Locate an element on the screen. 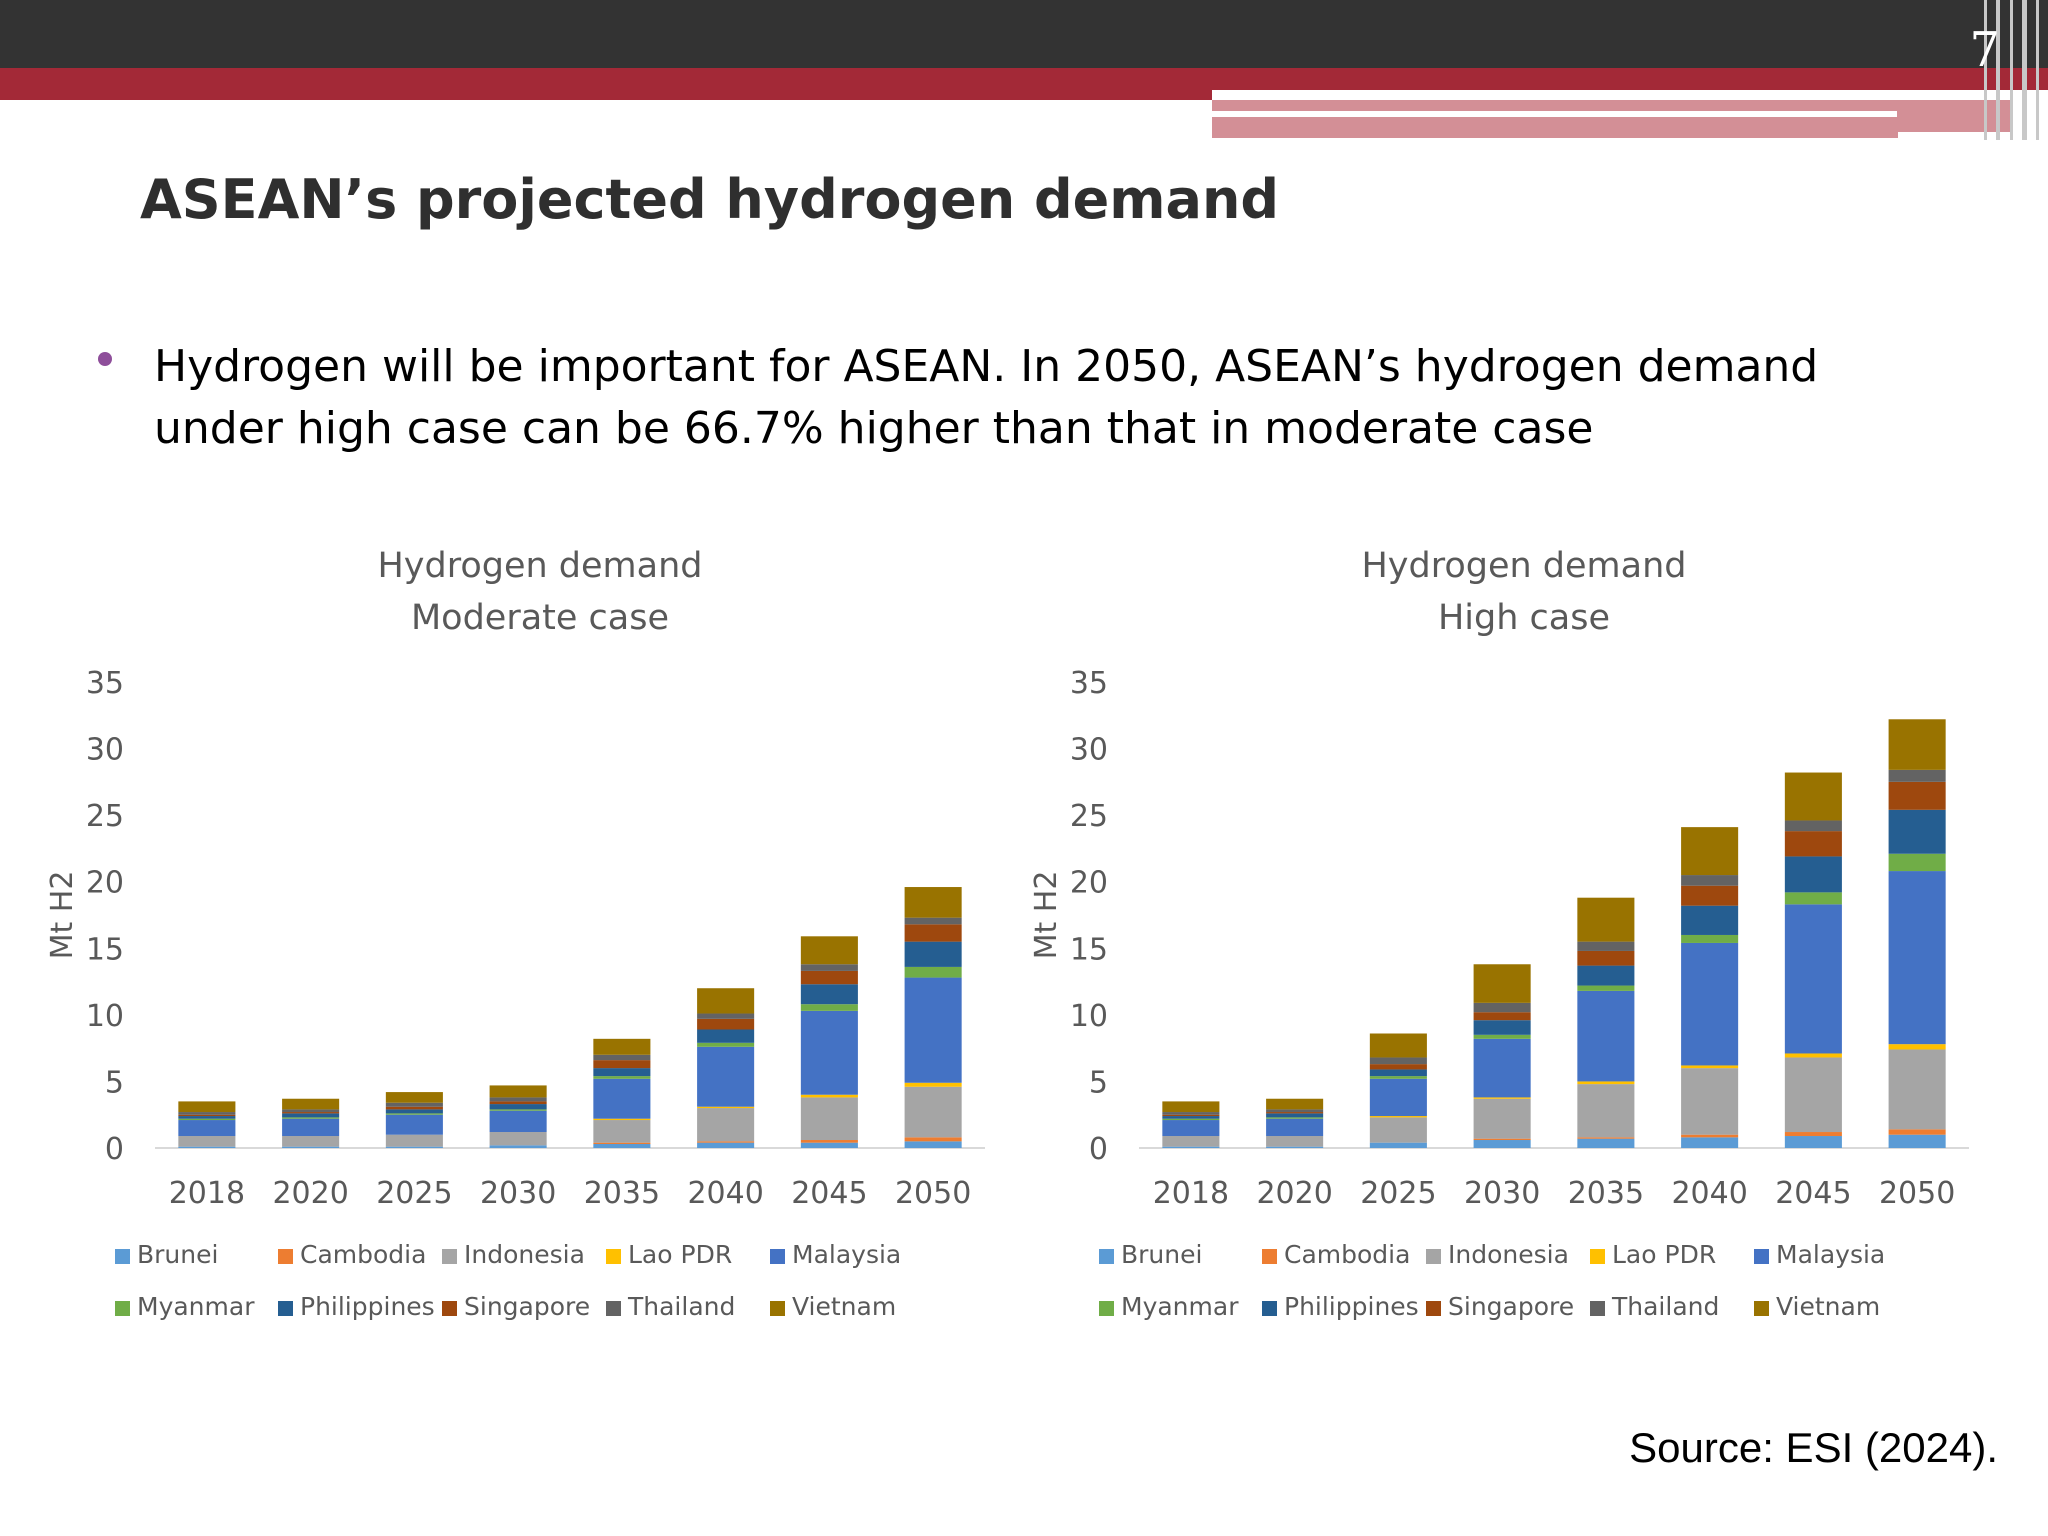 The width and height of the screenshot is (2048, 1536). legend-label: Malaysia is located at coordinates (1830, 1254).